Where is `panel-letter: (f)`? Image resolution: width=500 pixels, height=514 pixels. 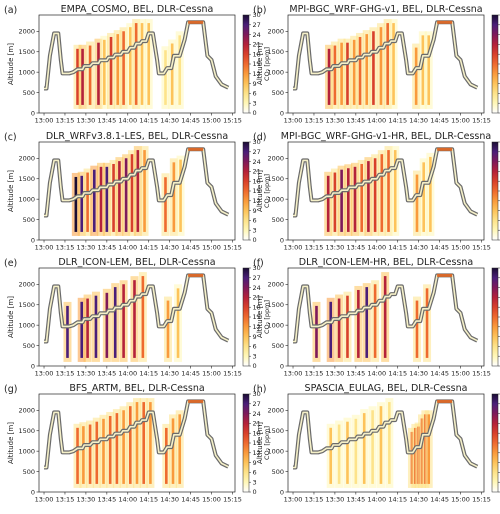
panel-letter: (f) is located at coordinates (258, 263).